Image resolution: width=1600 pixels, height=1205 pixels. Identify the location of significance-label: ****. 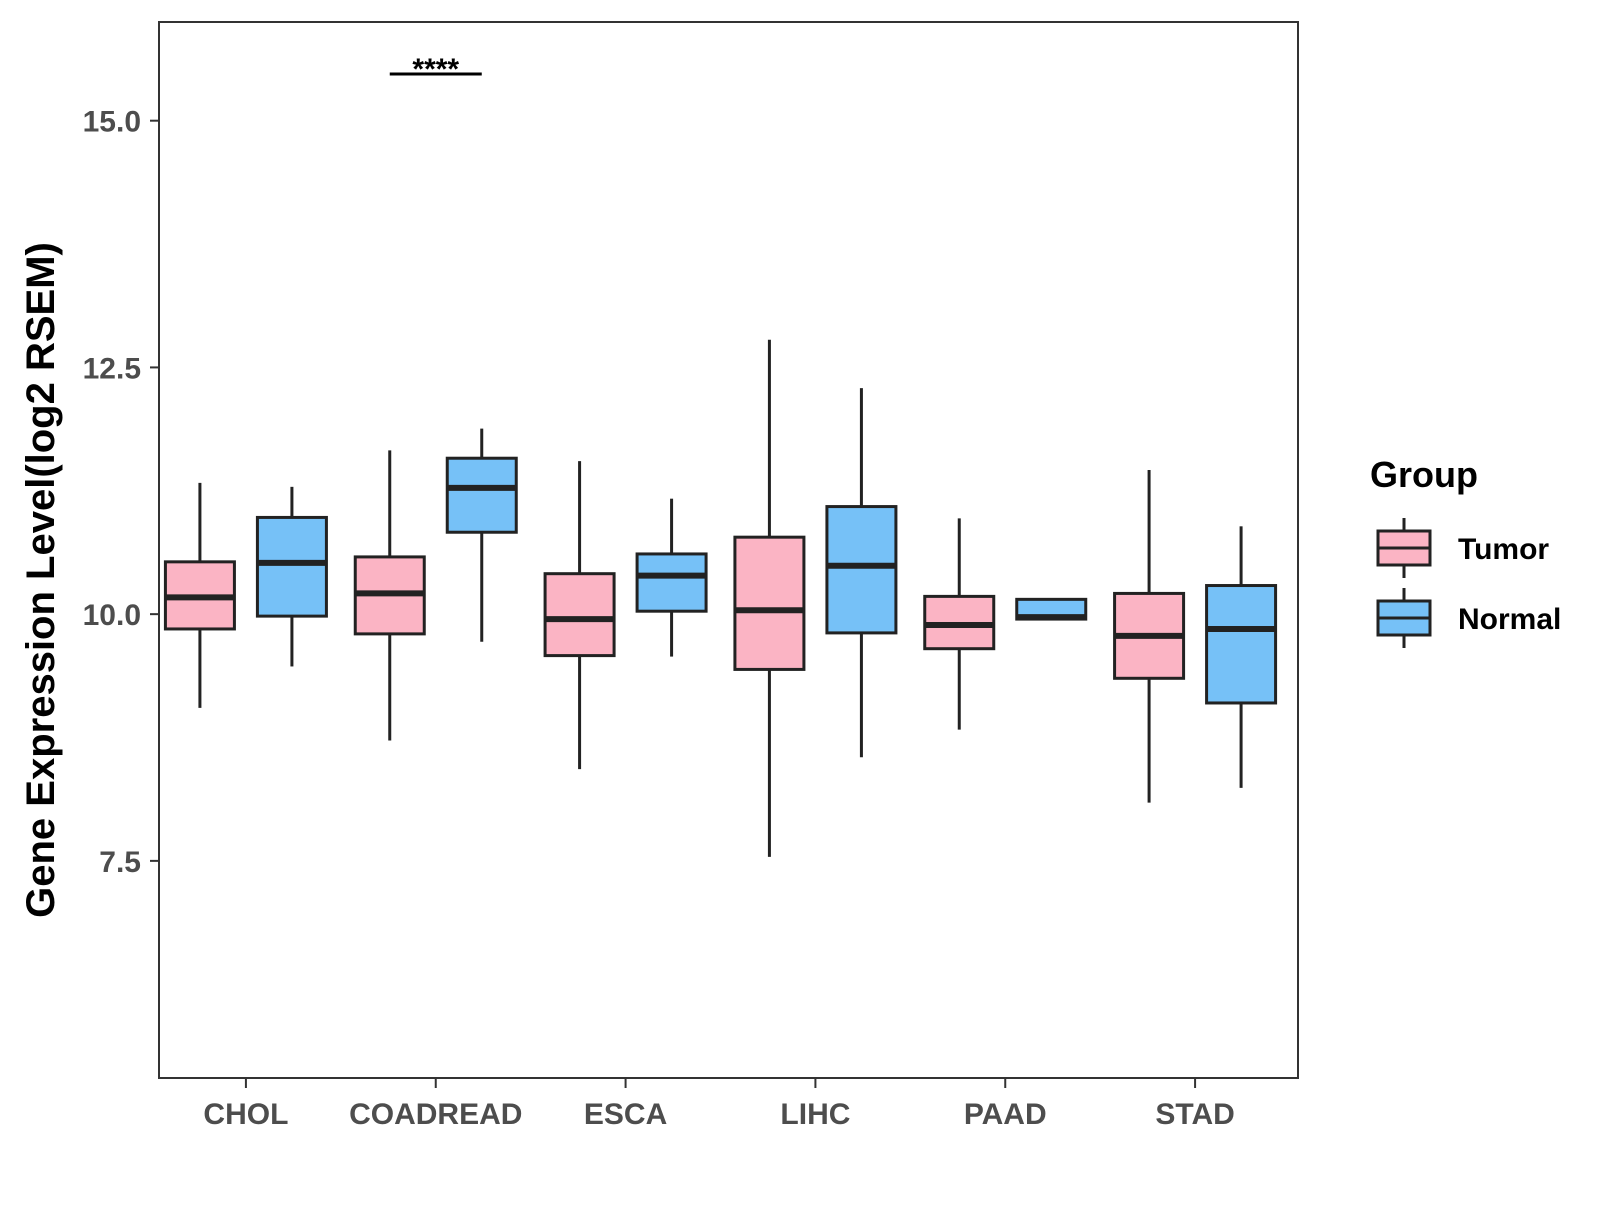
(435, 69).